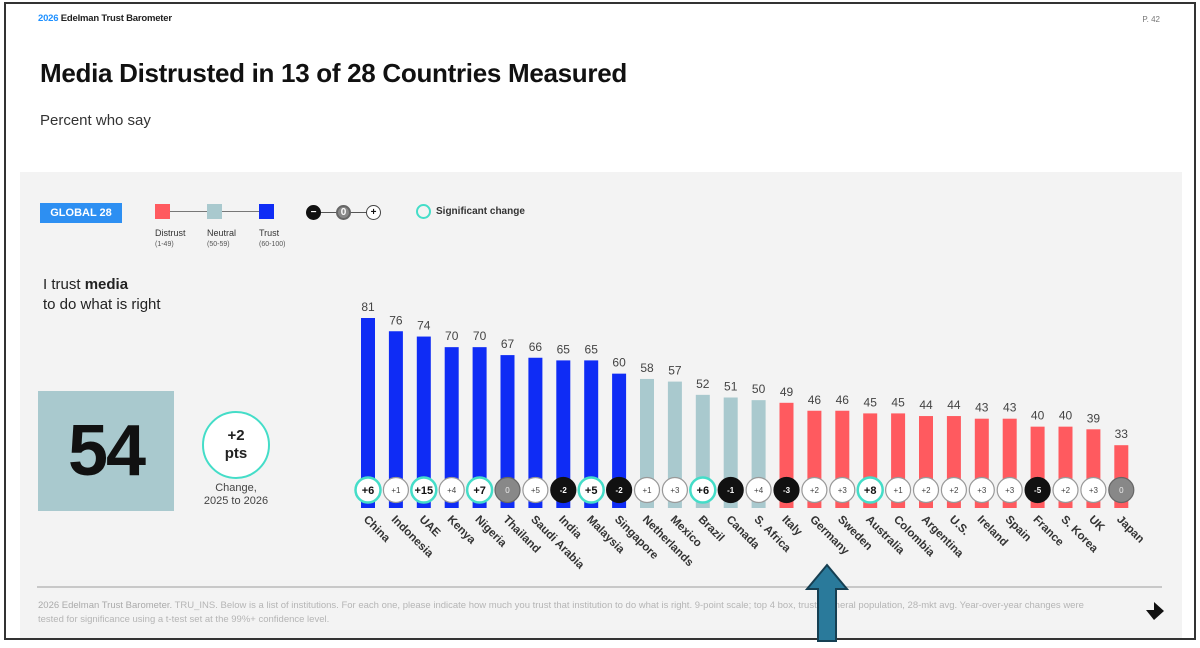  What do you see at coordinates (266, 211) in the screenshot?
I see `trust-swatch` at bounding box center [266, 211].